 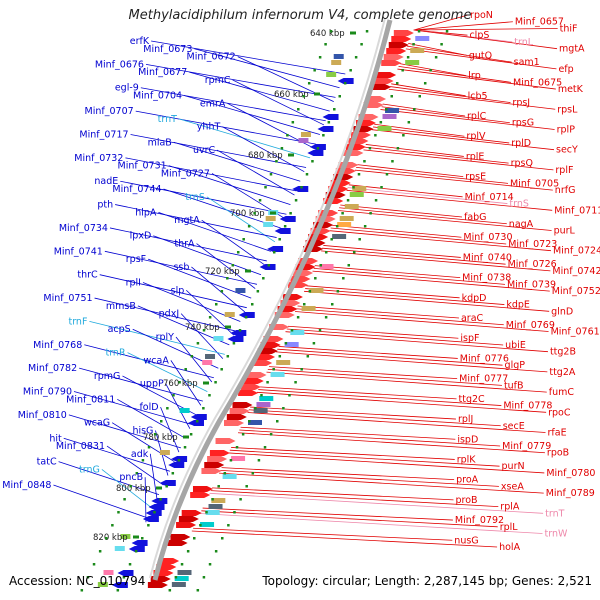 I want to click on gene-label: holA, so click(x=509, y=547).